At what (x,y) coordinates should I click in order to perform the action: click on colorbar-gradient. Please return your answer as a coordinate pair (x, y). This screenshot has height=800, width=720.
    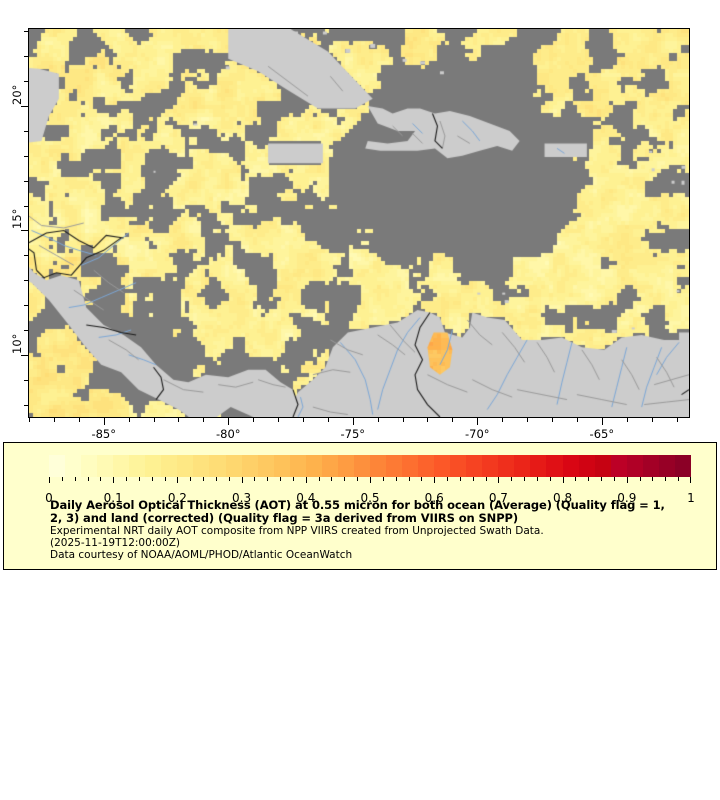
    Looking at the image, I should click on (370, 466).